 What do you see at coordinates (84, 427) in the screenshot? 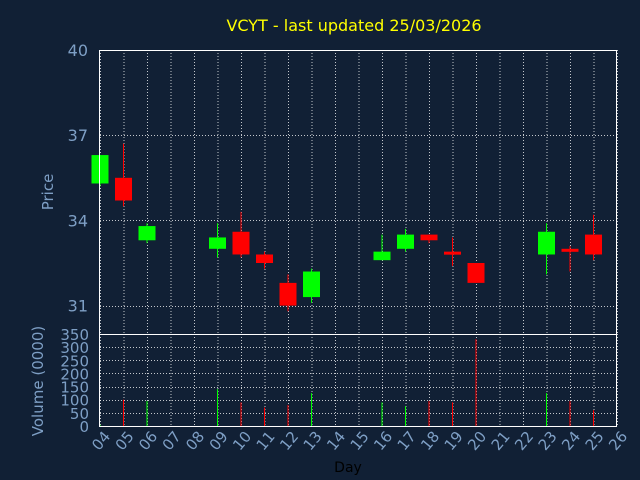
I see `volume-tick-label: 0` at bounding box center [84, 427].